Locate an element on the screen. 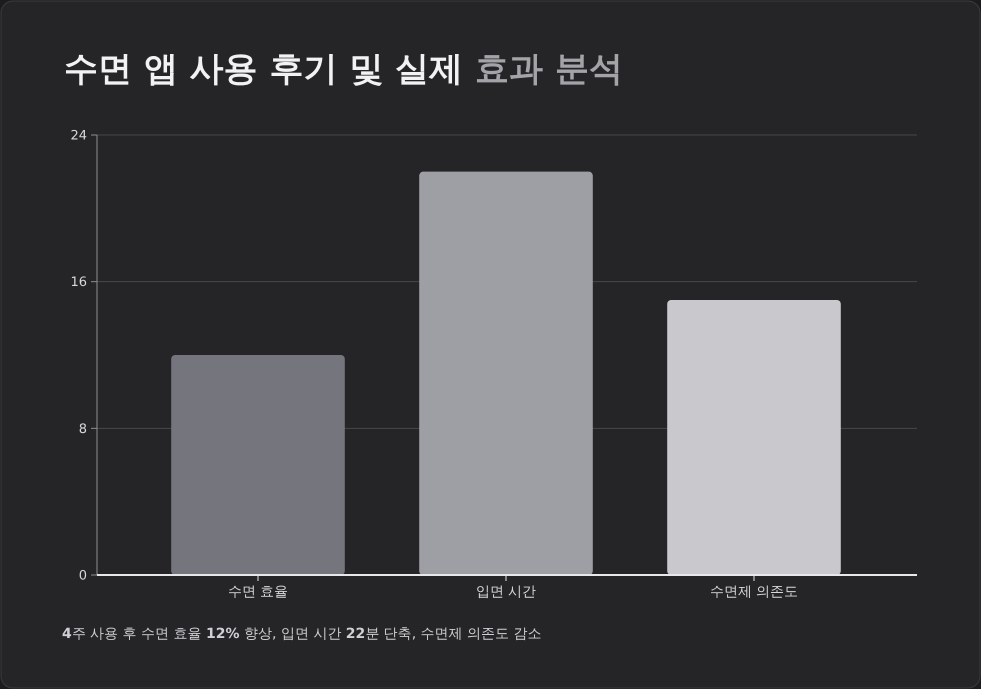 This screenshot has width=981, height=689. chart-title: 수면 앱 사용 후기 및 실제 효과 분석 is located at coordinates (343, 69).